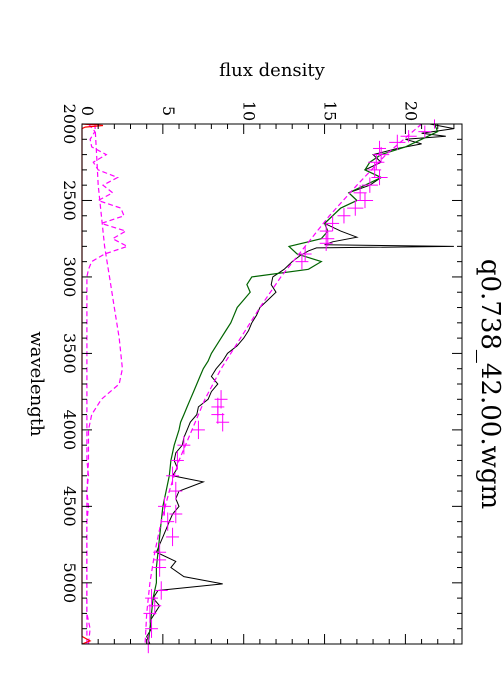 The width and height of the screenshot is (504, 684). I want to click on chart-title: q0.738_42.00.wgm, so click(489, 384).